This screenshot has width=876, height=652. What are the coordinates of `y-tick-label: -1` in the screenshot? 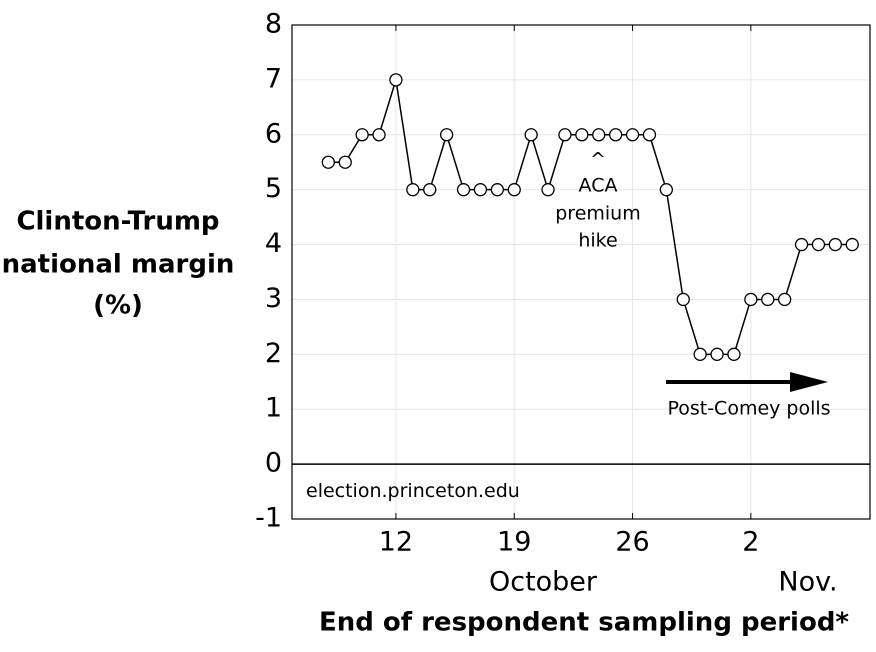 It's located at (268, 518).